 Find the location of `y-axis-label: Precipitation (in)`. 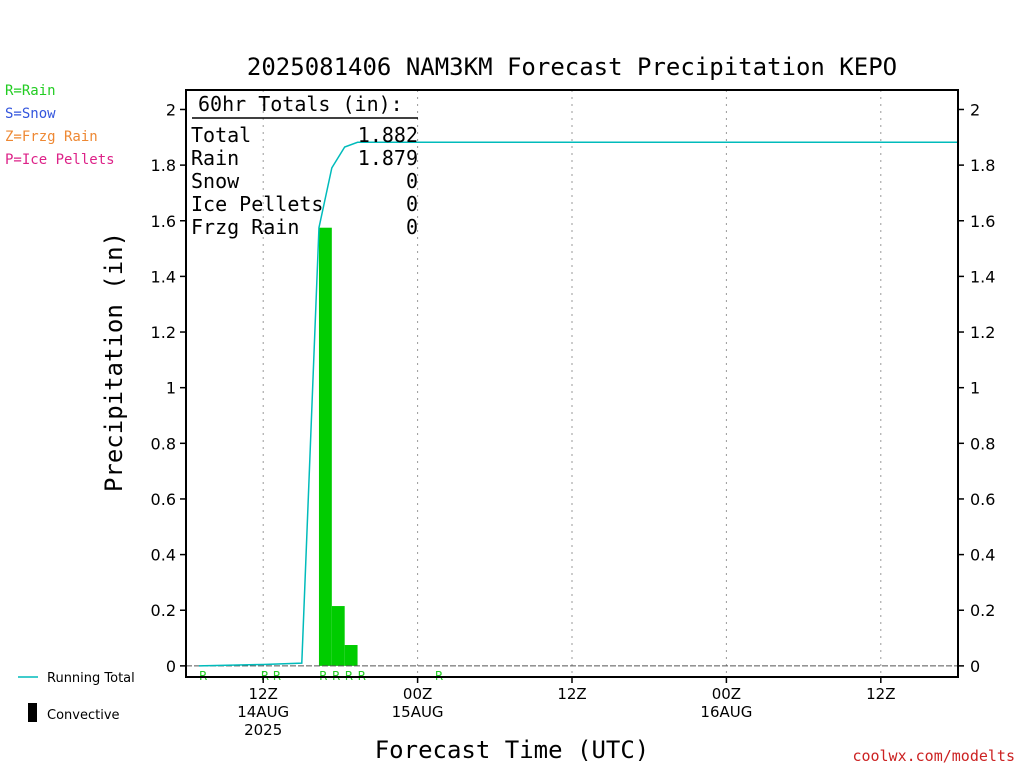

y-axis-label: Precipitation (in) is located at coordinates (114, 362).